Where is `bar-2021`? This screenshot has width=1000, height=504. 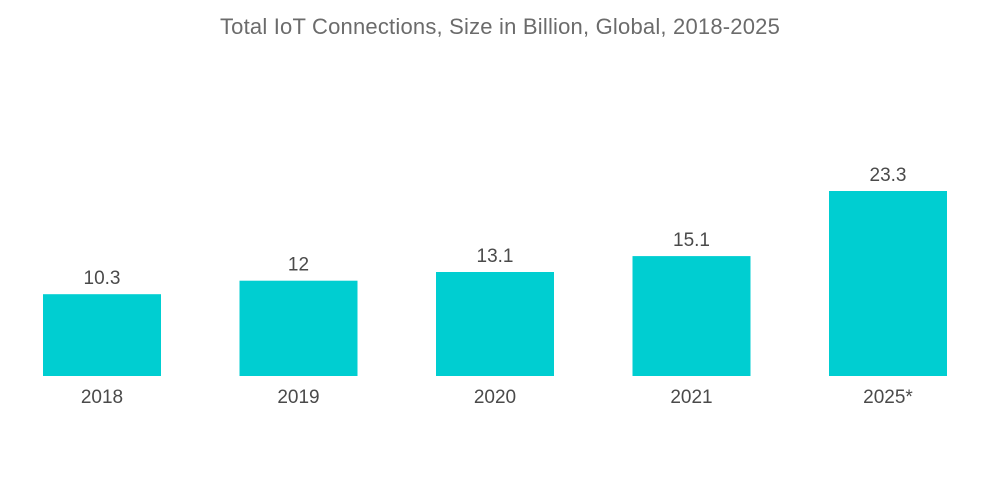 bar-2021 is located at coordinates (691, 316).